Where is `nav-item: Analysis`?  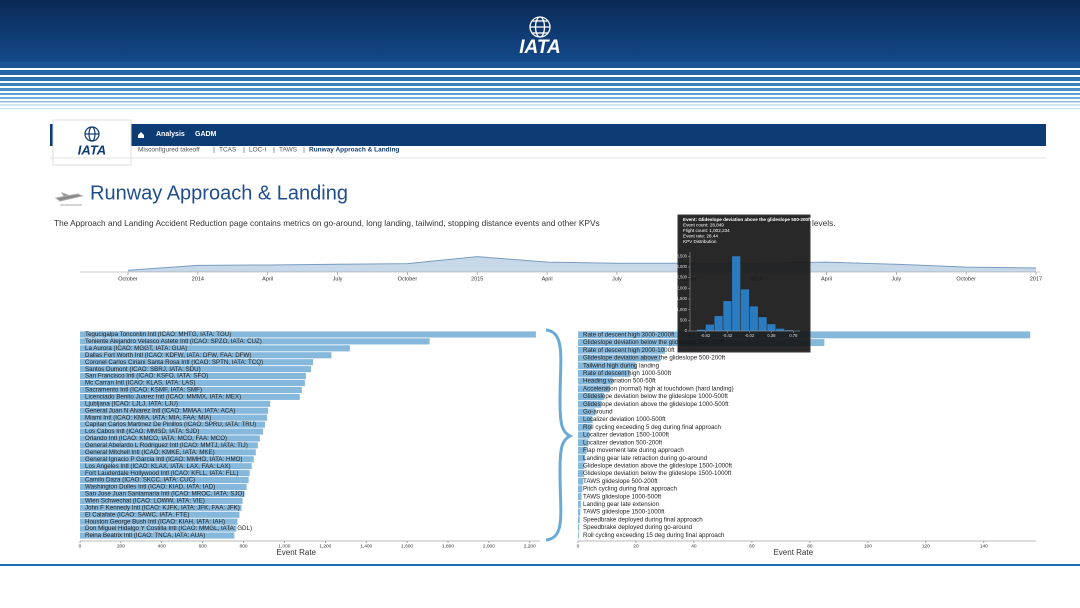 nav-item: Analysis is located at coordinates (170, 134).